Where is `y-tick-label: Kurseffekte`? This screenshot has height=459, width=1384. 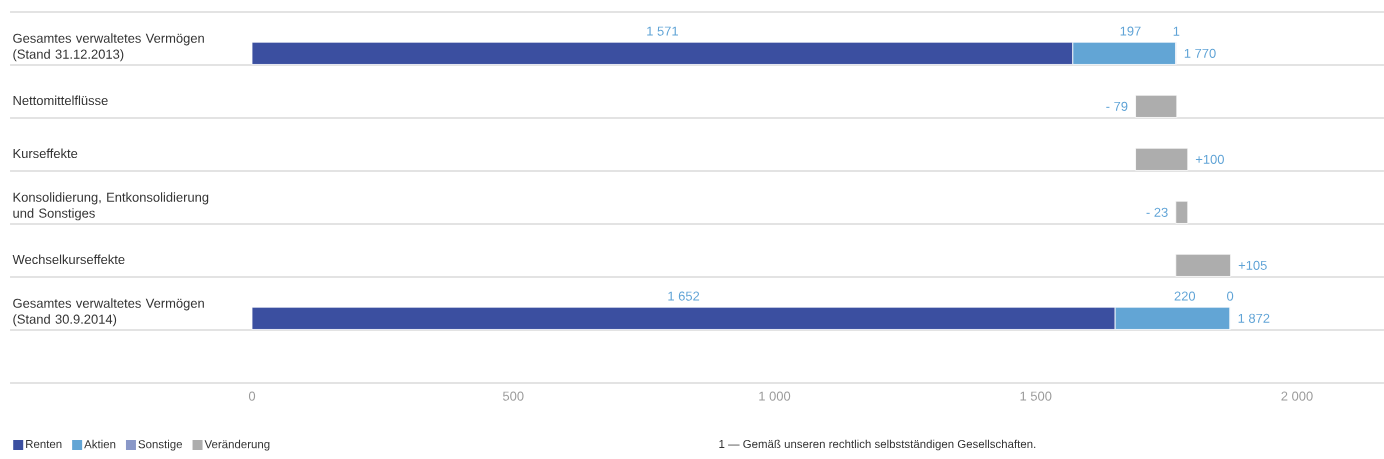
y-tick-label: Kurseffekte is located at coordinates (45, 153).